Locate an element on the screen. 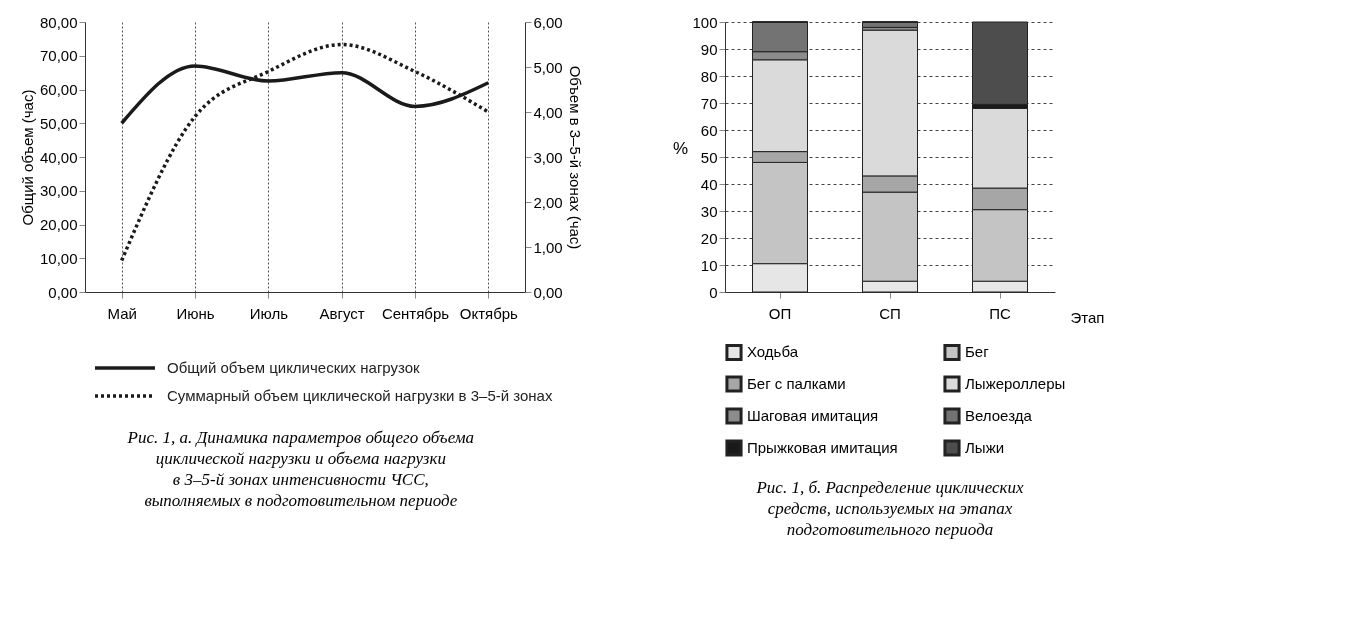 The width and height of the screenshot is (1352, 639). legend-label: Велоезда is located at coordinates (999, 415).